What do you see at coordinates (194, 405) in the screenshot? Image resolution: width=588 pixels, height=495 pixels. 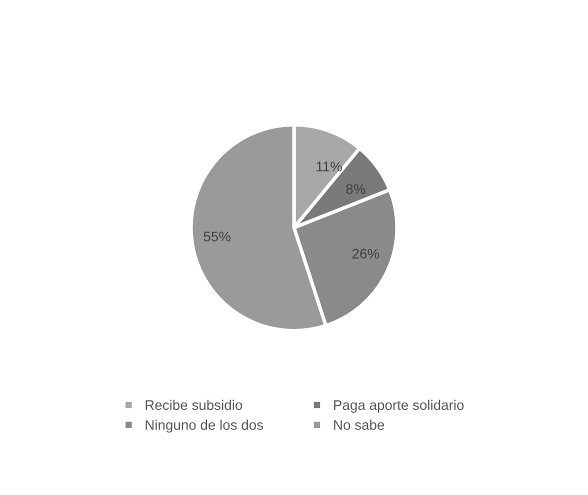 I see `legend-label: Recibe subsidio` at bounding box center [194, 405].